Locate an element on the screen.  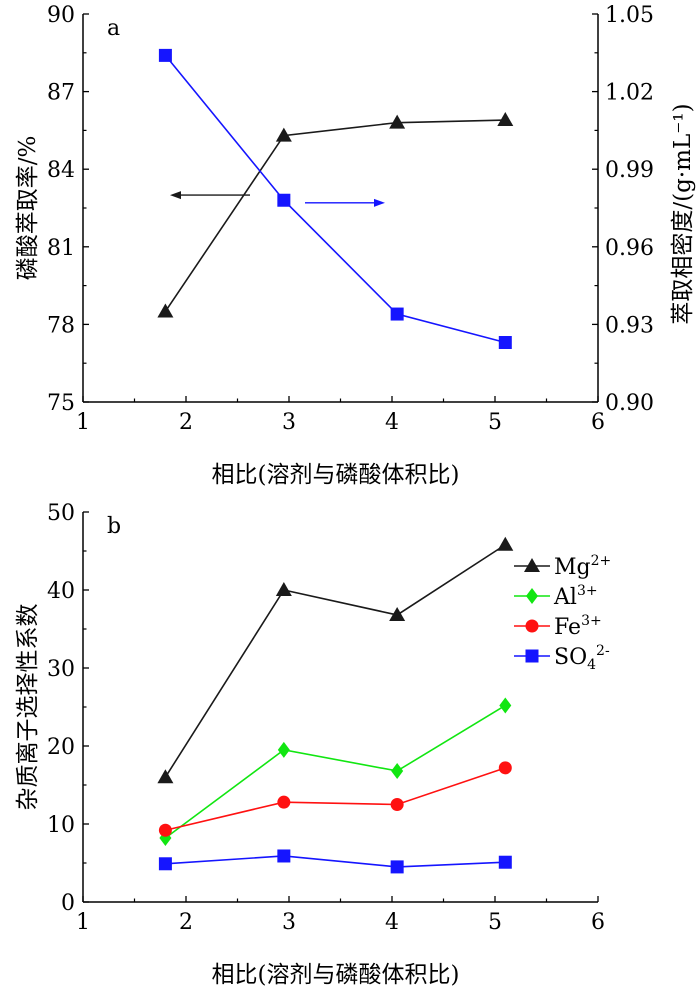
y-tick-label: 0 is located at coordinates (68, 903).